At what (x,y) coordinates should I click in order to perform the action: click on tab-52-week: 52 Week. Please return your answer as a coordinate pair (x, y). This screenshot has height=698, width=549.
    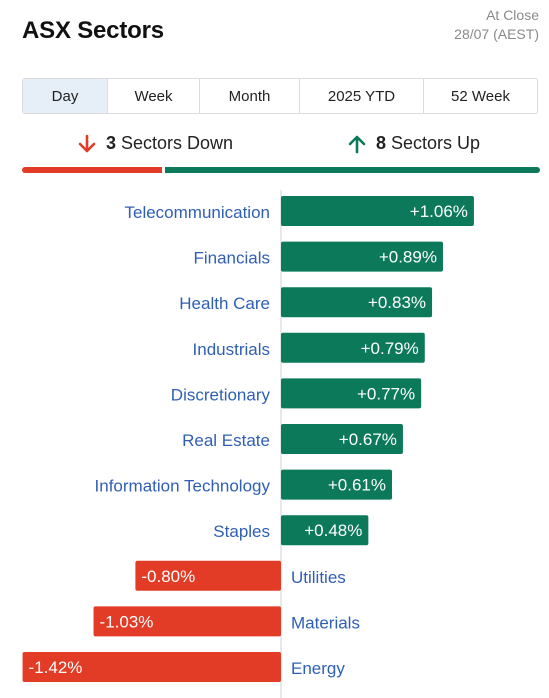
    Looking at the image, I should click on (480, 96).